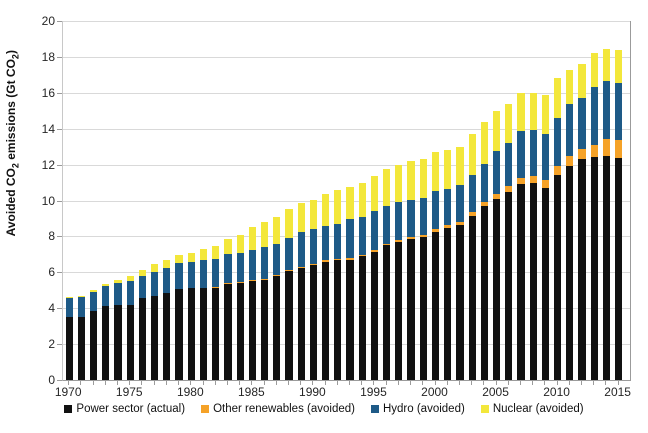  I want to click on bar-1991, so click(326, 286).